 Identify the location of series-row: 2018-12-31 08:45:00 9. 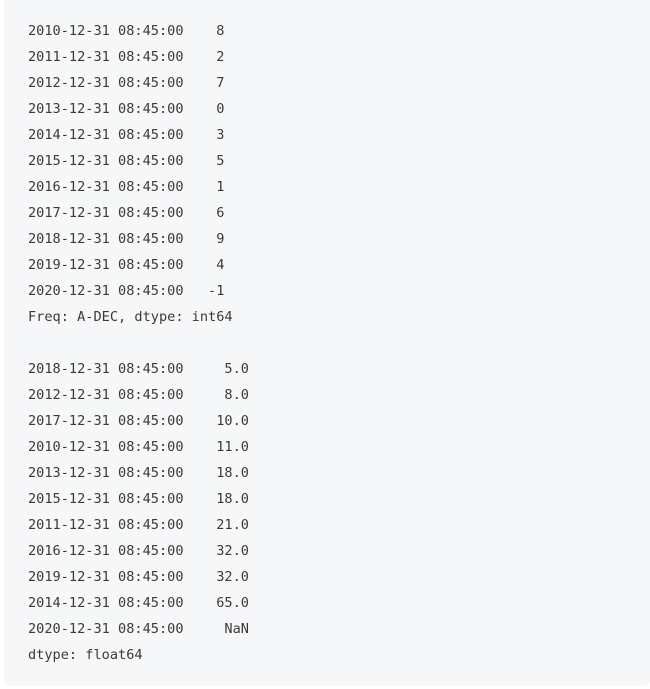
(126, 239).